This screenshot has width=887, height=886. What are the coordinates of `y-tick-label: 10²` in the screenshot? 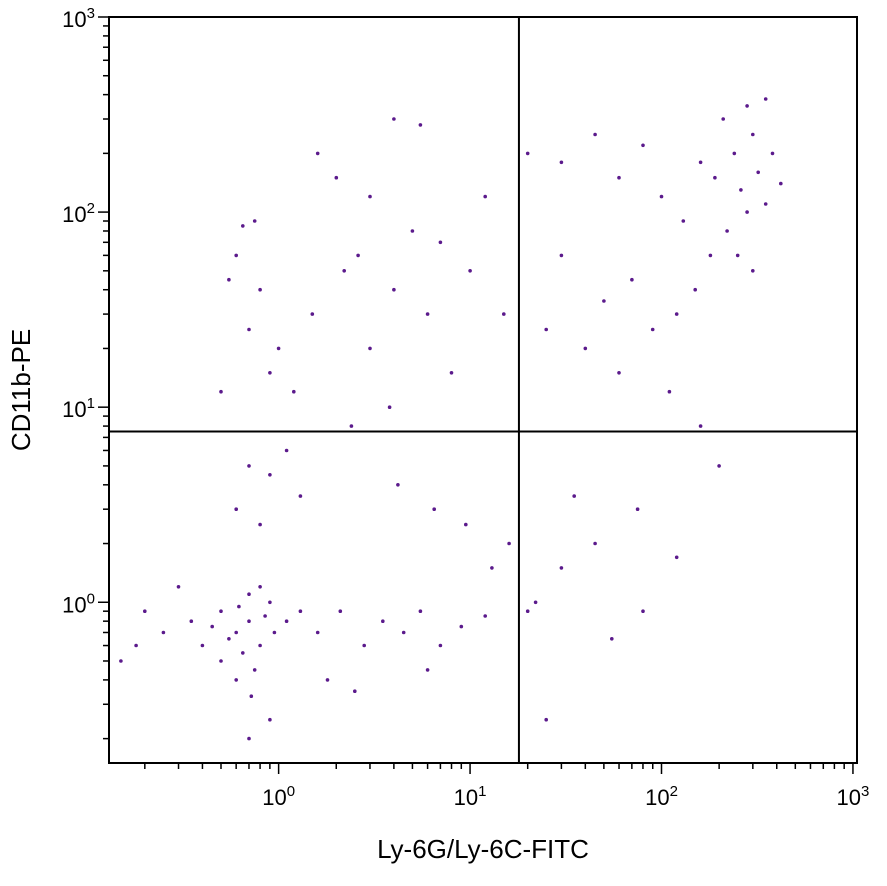 It's located at (78, 213).